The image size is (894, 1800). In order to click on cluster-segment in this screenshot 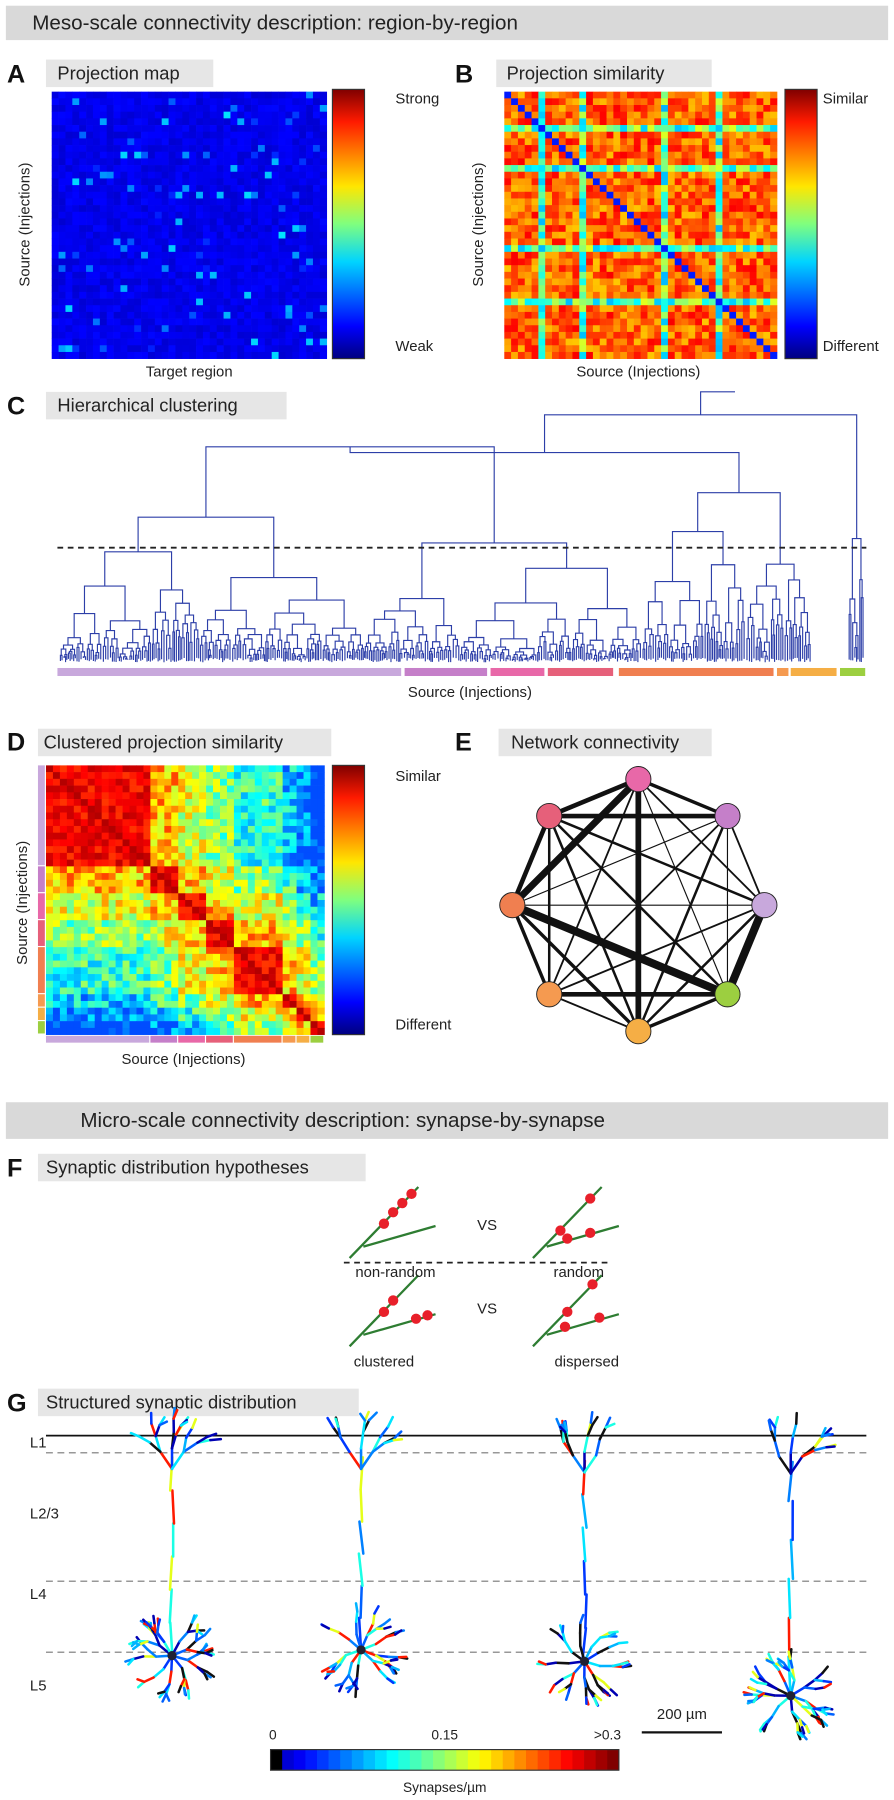, I will do `click(41, 1014)`.